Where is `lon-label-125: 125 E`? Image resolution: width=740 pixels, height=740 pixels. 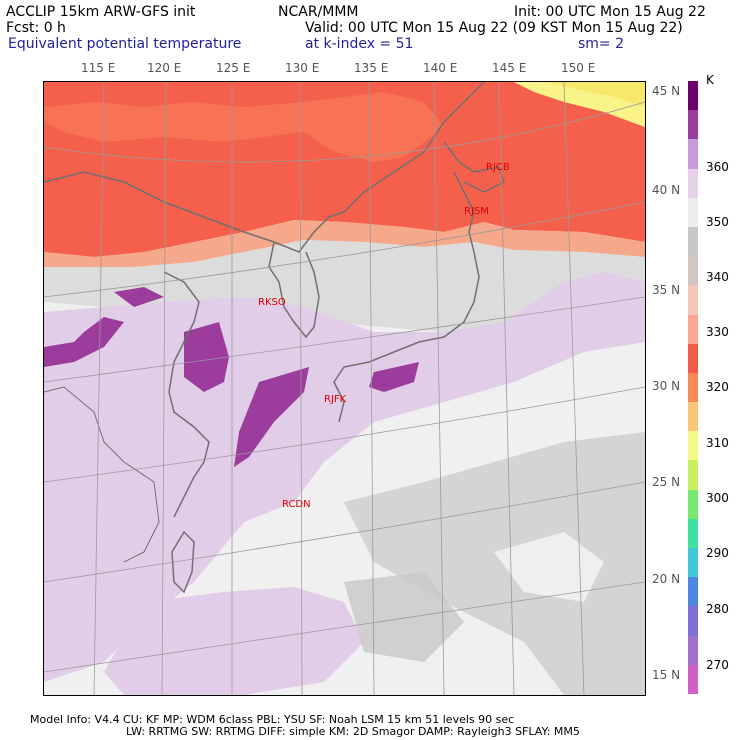
lon-label-125: 125 E is located at coordinates (233, 68).